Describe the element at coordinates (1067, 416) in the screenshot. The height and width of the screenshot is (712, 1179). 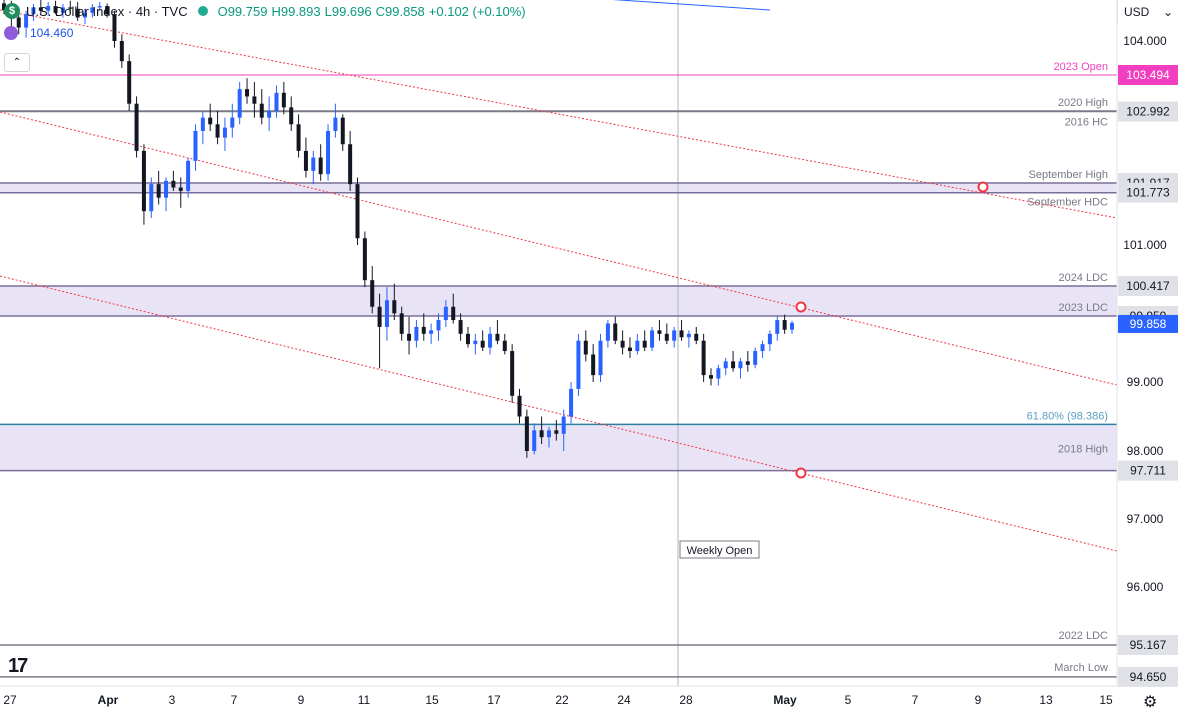
I see `level-label-7: 61.80% (98.386)` at that location.